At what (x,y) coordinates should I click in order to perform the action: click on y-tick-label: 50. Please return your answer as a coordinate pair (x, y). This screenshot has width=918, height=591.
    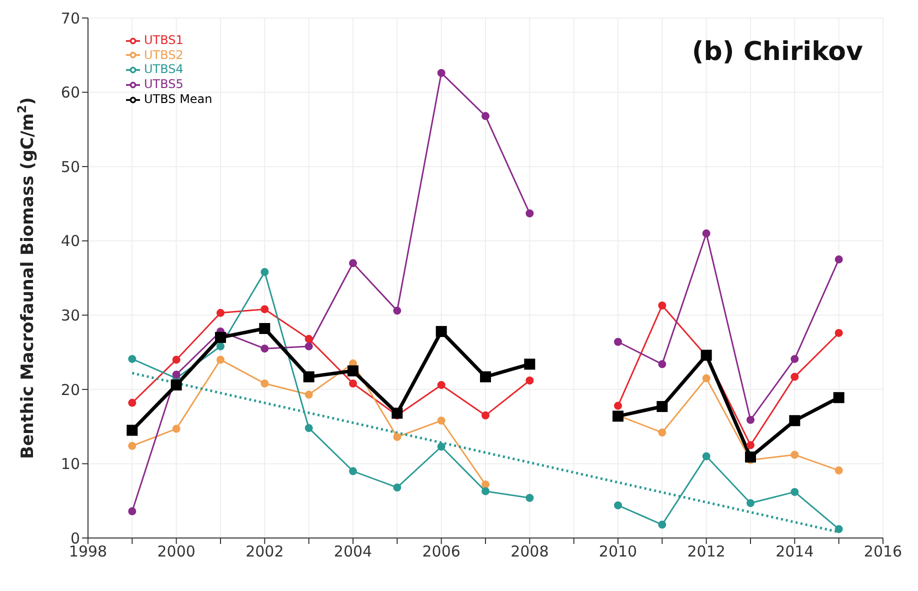
    Looking at the image, I should click on (70, 167).